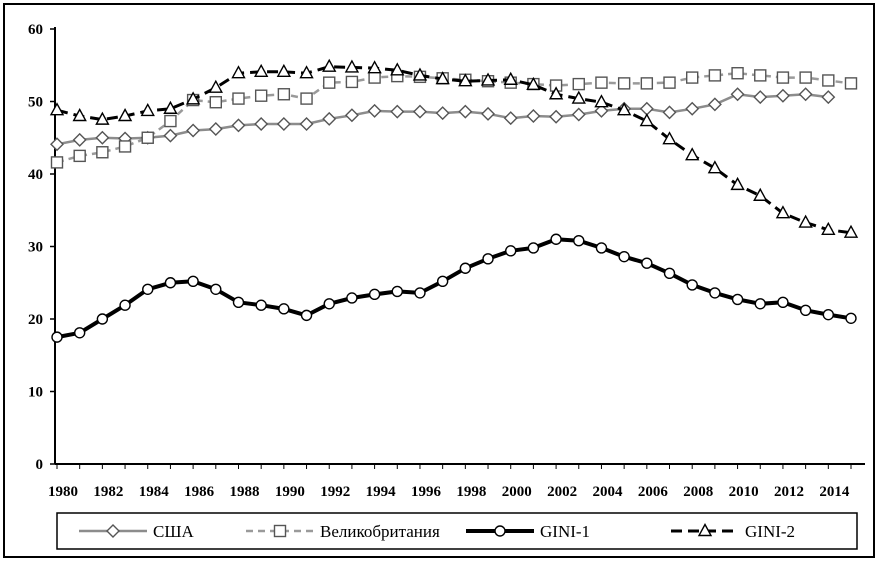 The width and height of the screenshot is (880, 563). I want to click on x-tick-label: 1988, so click(244, 492).